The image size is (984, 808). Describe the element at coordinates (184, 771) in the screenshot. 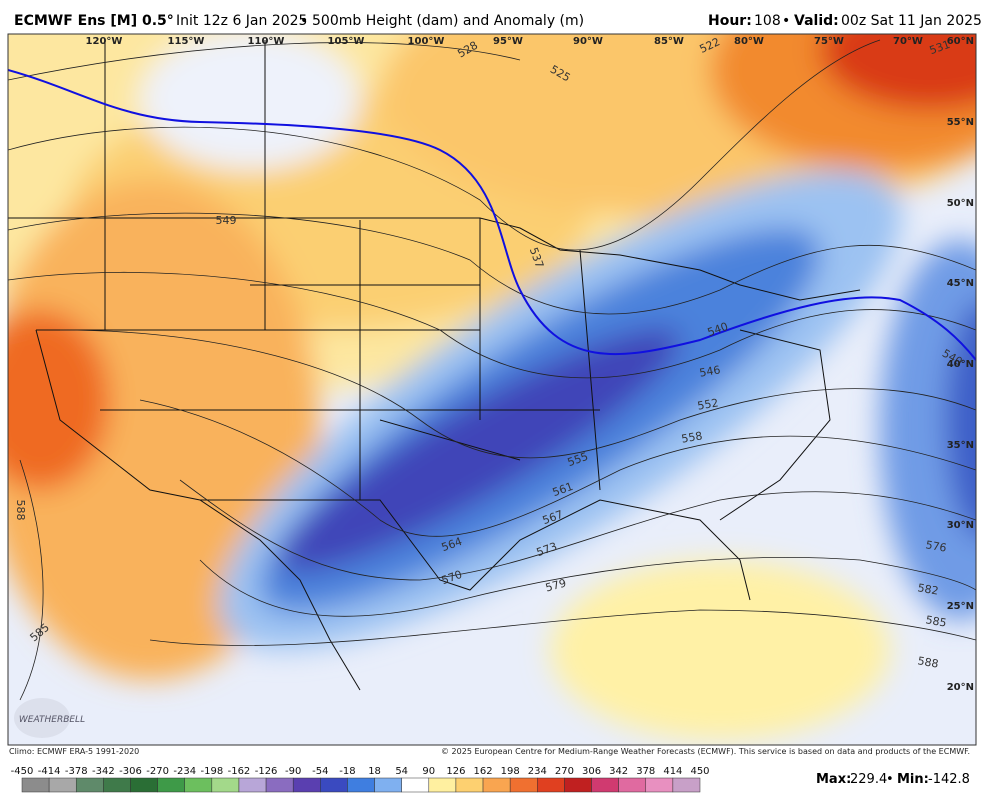

I see `colorbar-label: -234` at that location.